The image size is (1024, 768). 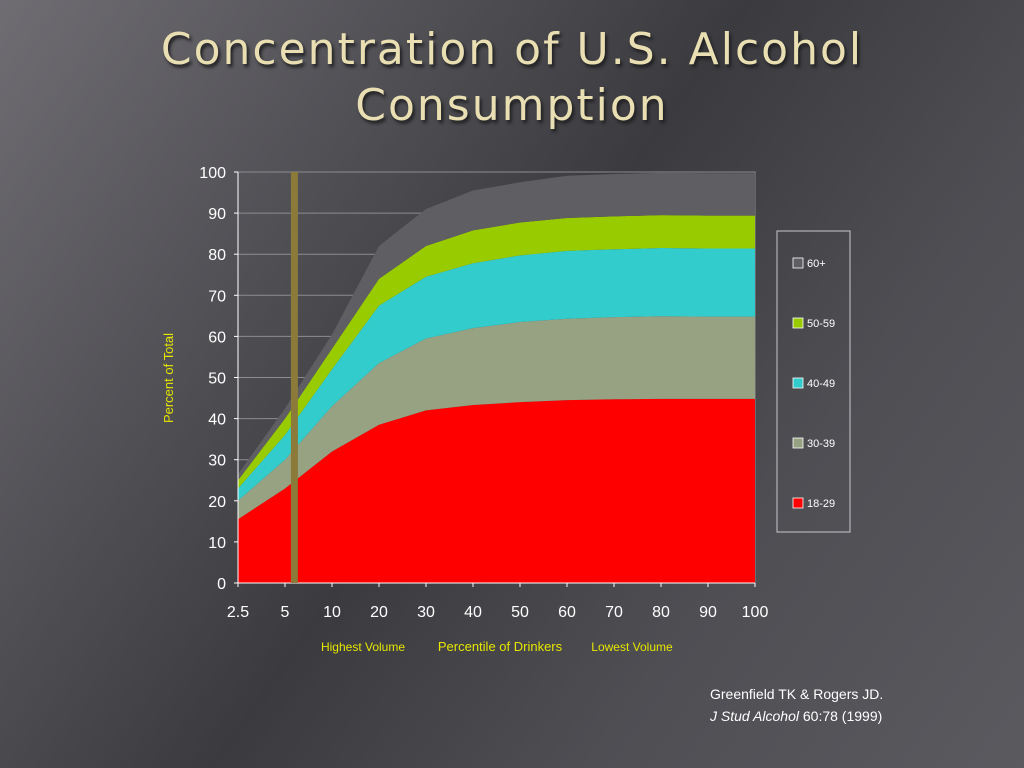 I want to click on x-tick-label: 20, so click(x=379, y=612).